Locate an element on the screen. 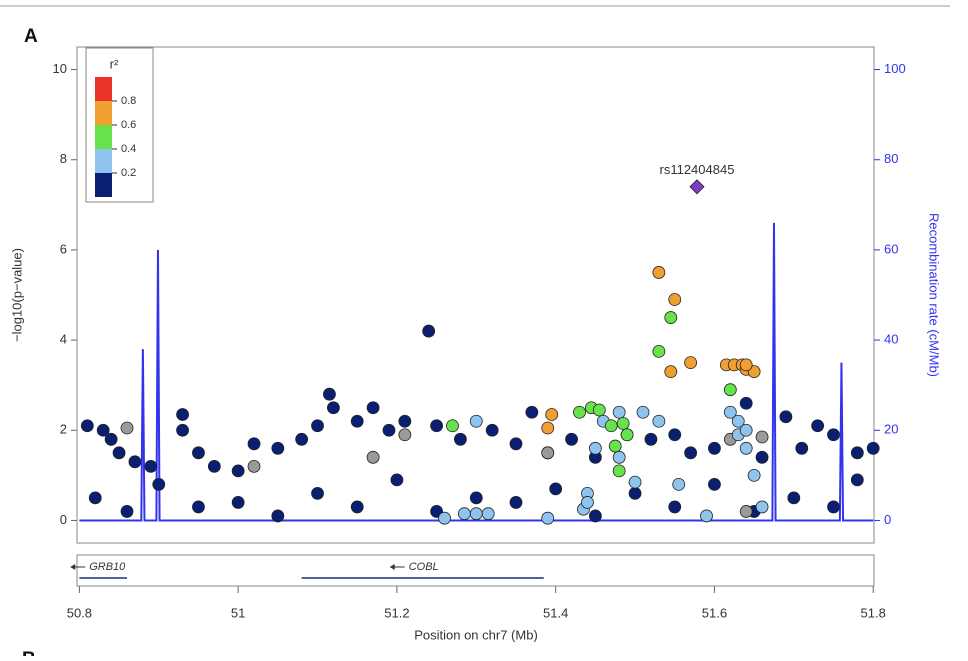 This screenshot has height=661, width=968. y-tick-label: 4 is located at coordinates (63, 339).